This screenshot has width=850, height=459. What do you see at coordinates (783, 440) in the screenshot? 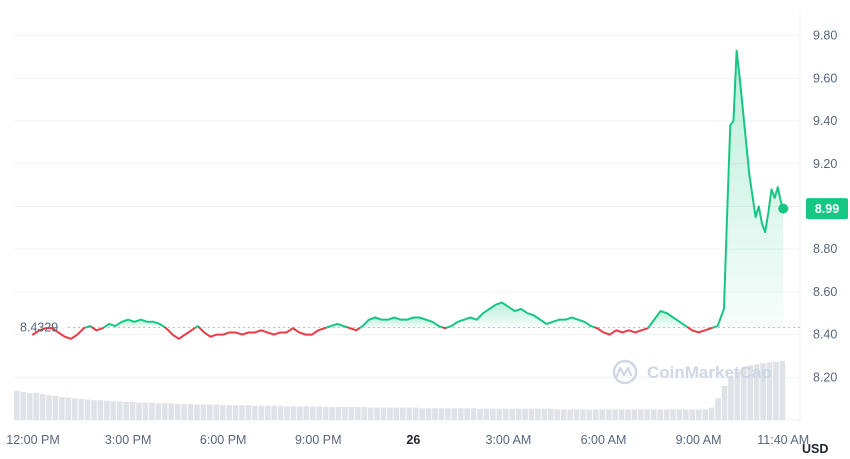
I see `x-tick-label: 11:40 AM` at bounding box center [783, 440].